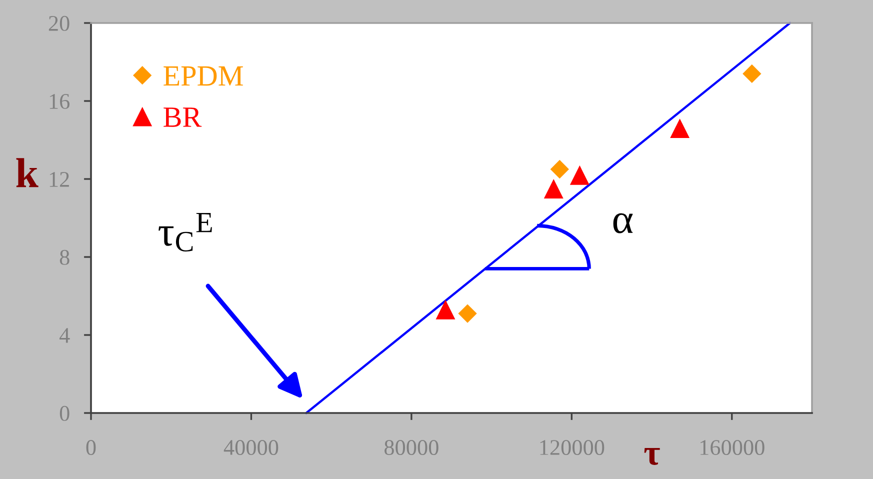 Image resolution: width=873 pixels, height=479 pixels. What do you see at coordinates (251, 448) in the screenshot?
I see `x-tick-label: 40000` at bounding box center [251, 448].